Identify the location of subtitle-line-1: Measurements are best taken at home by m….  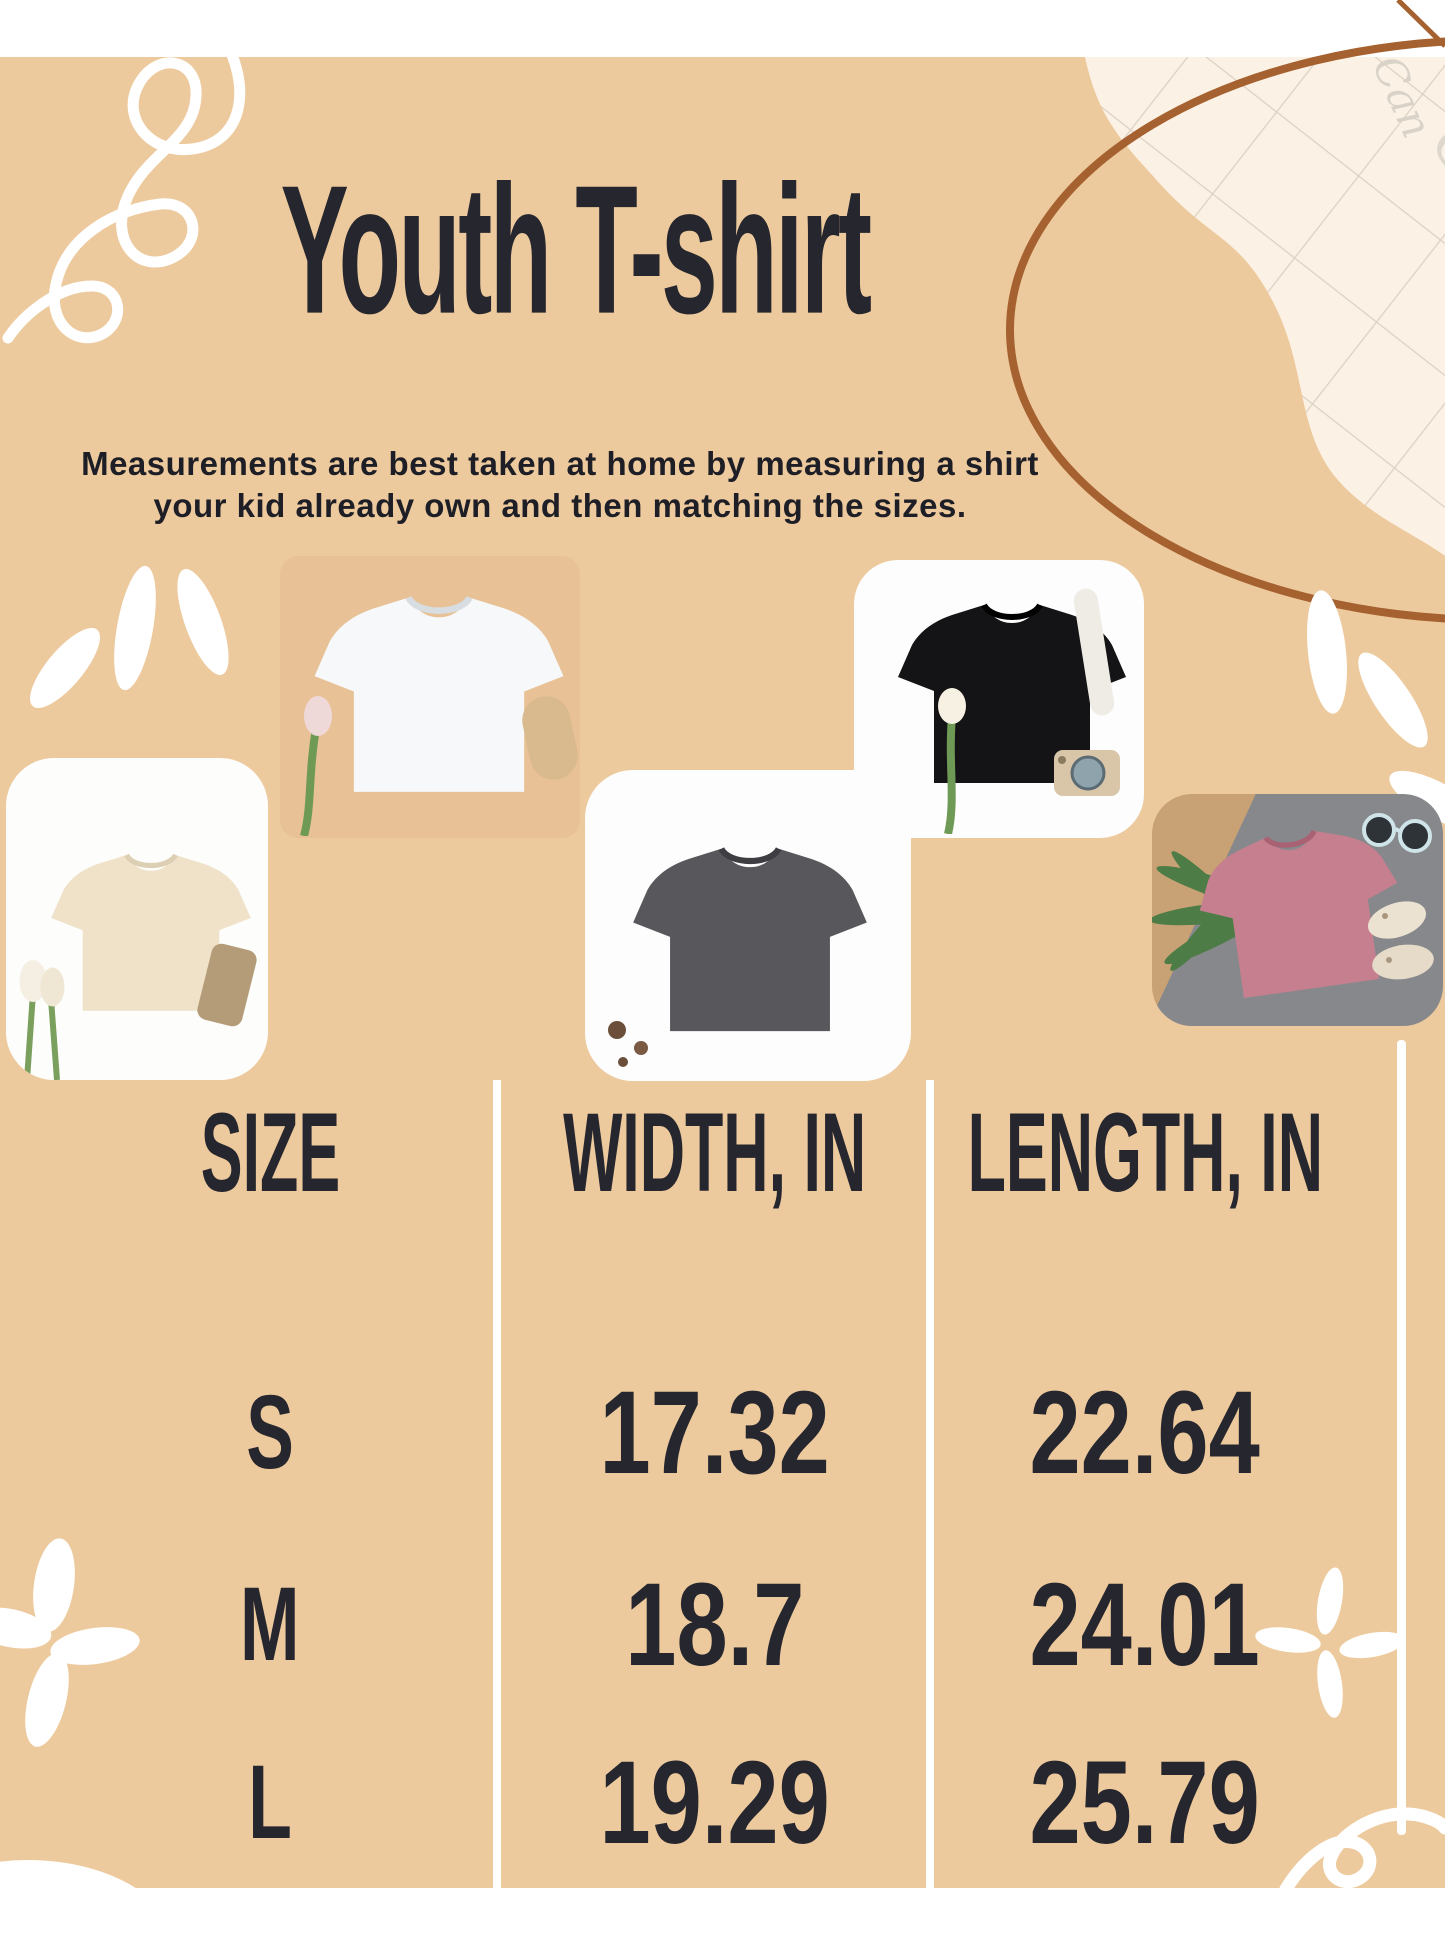
(560, 463).